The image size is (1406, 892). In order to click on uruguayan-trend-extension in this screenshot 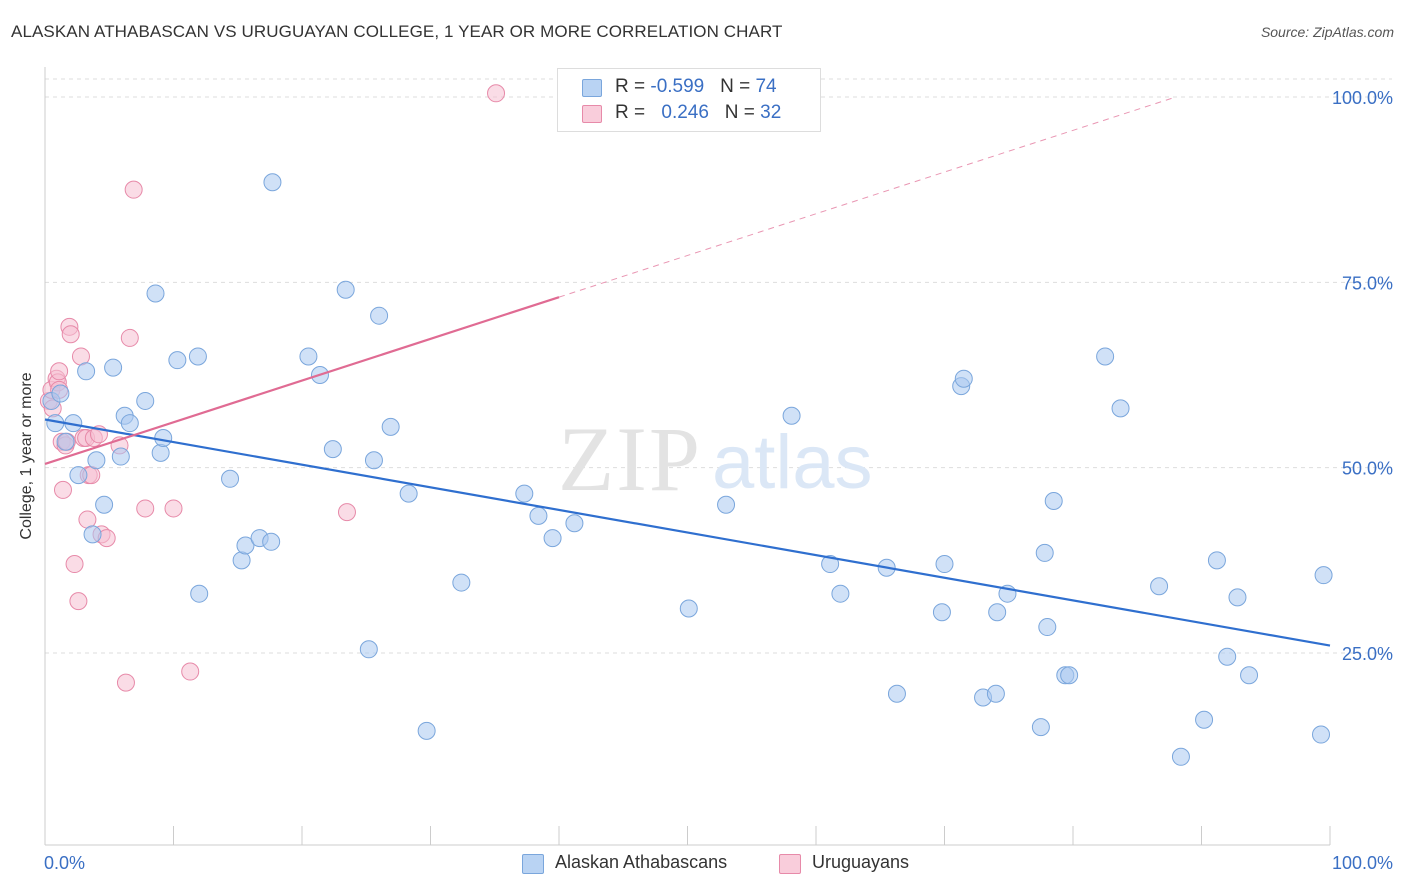, I will do `click(867, 197)`.